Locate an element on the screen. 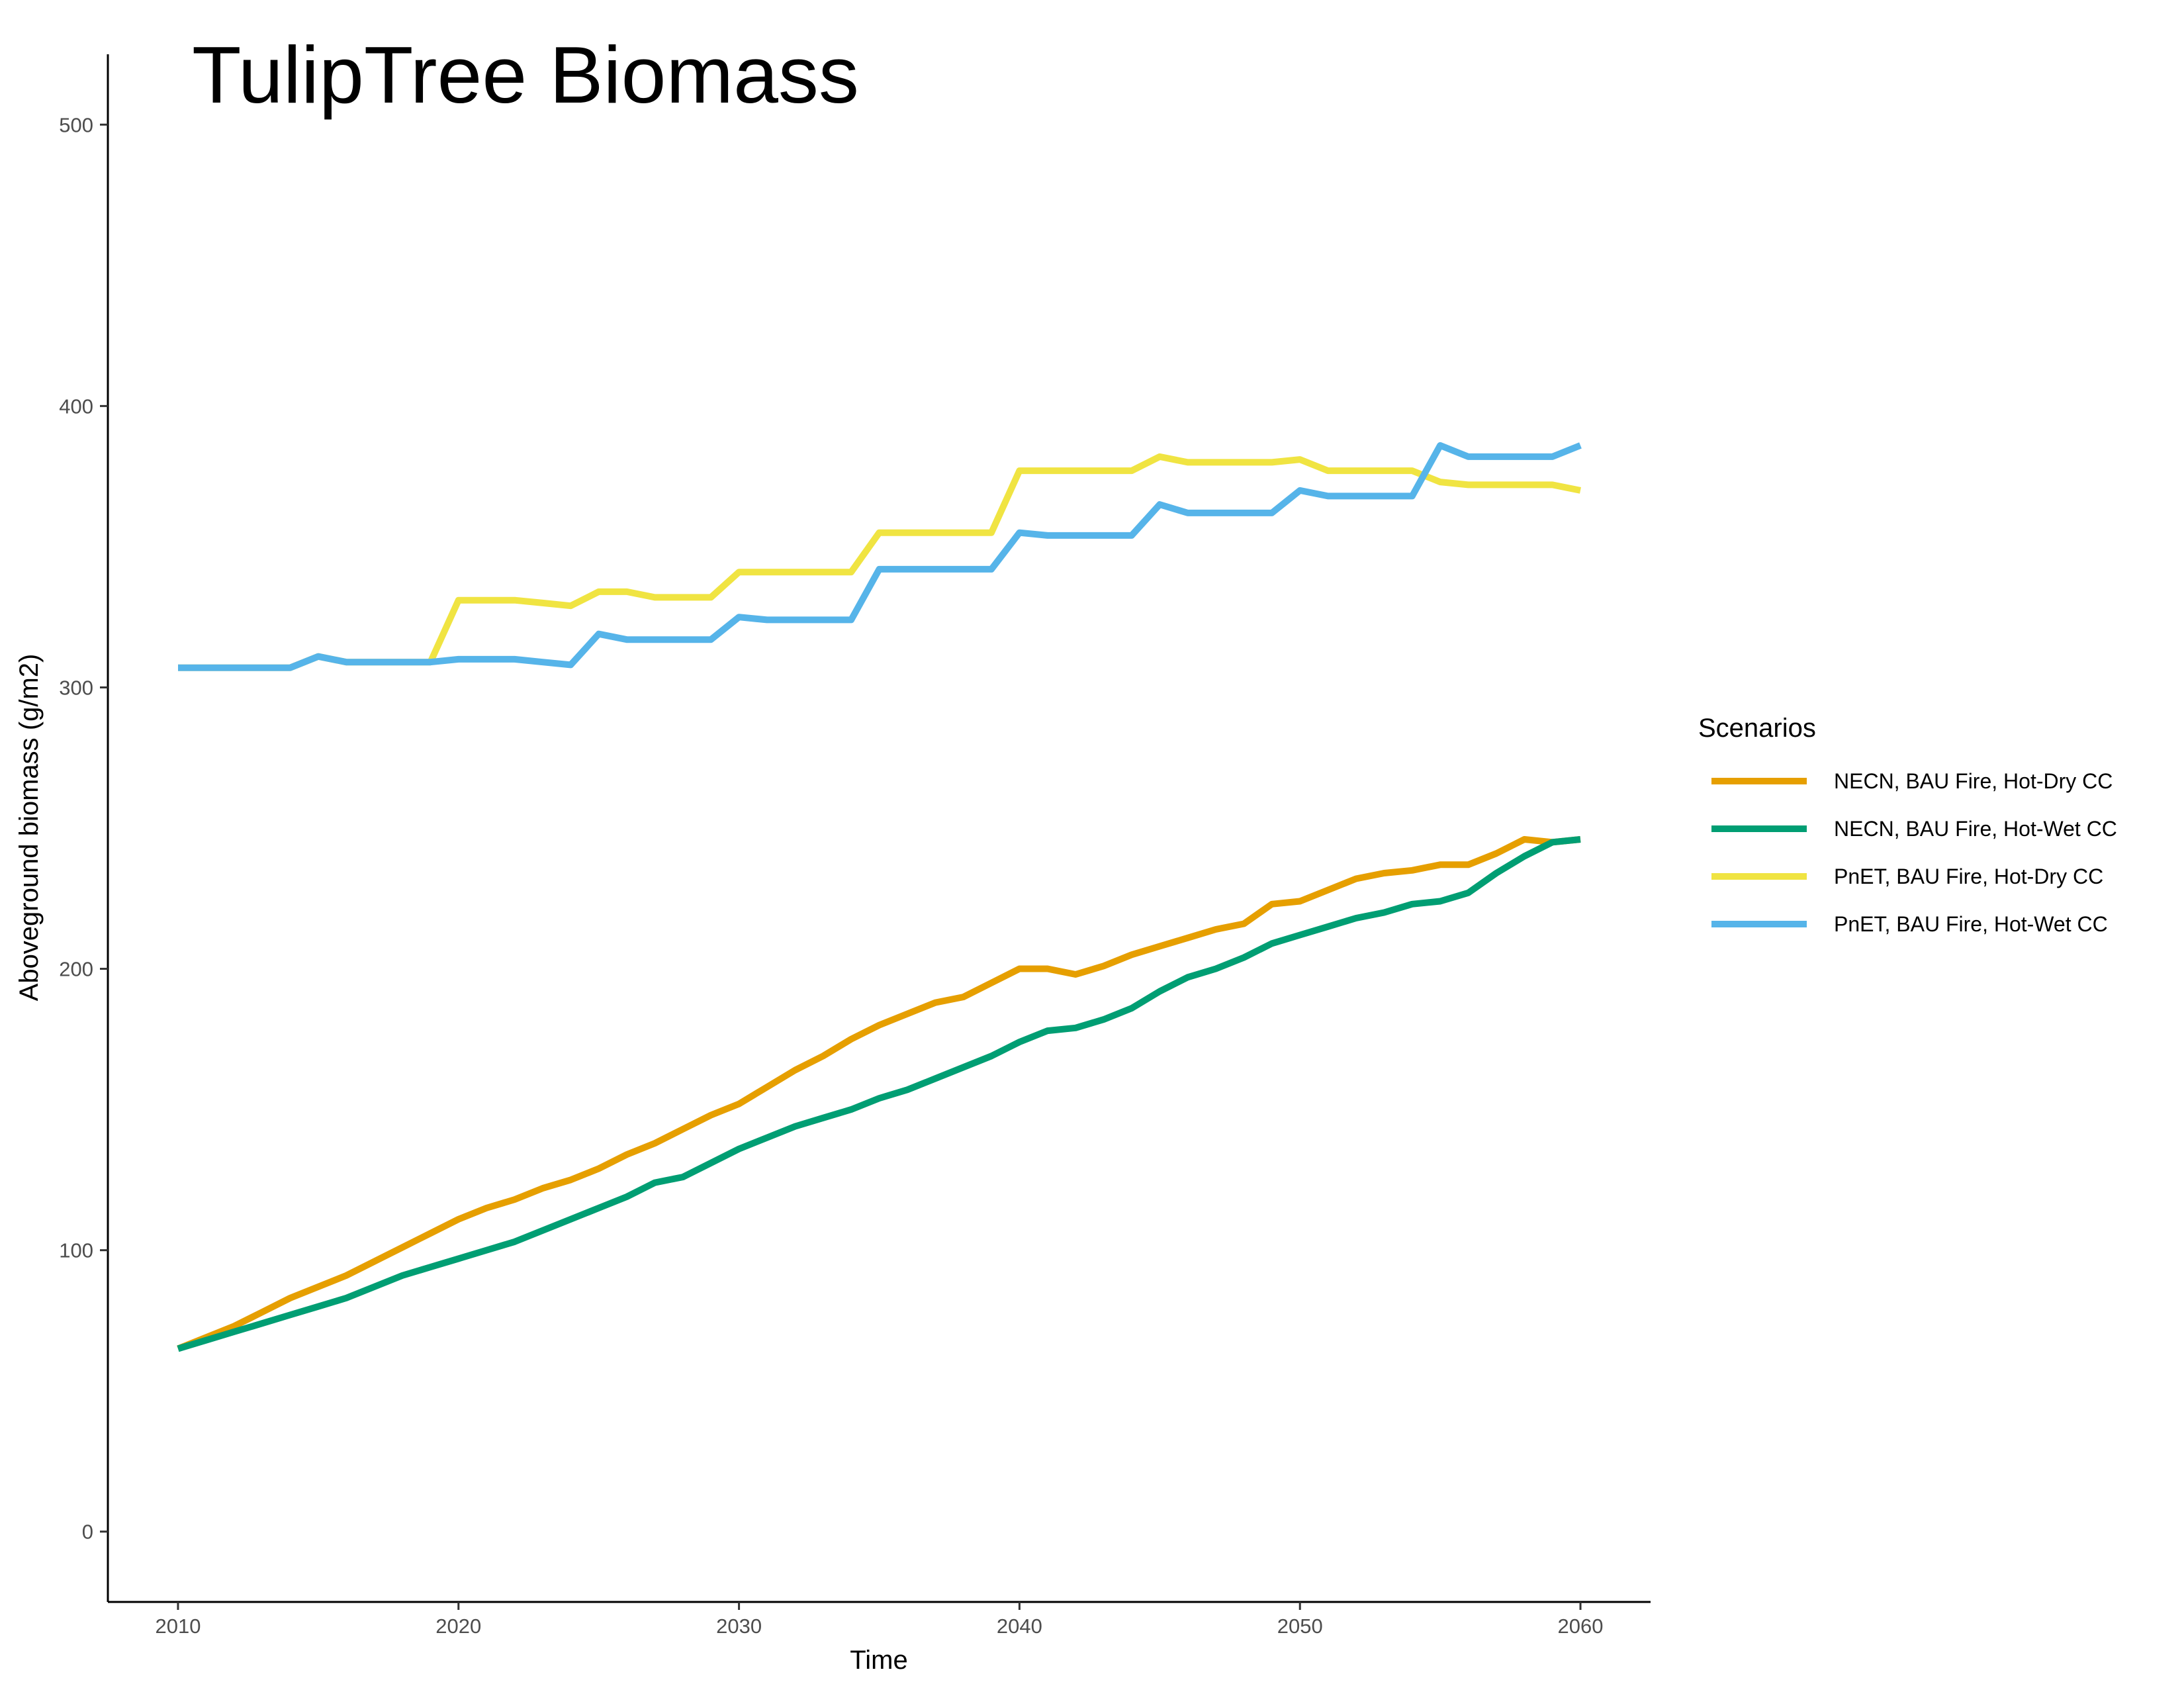 This screenshot has height=1688, width=2184. x-tick-label: 2050 is located at coordinates (1300, 1626).